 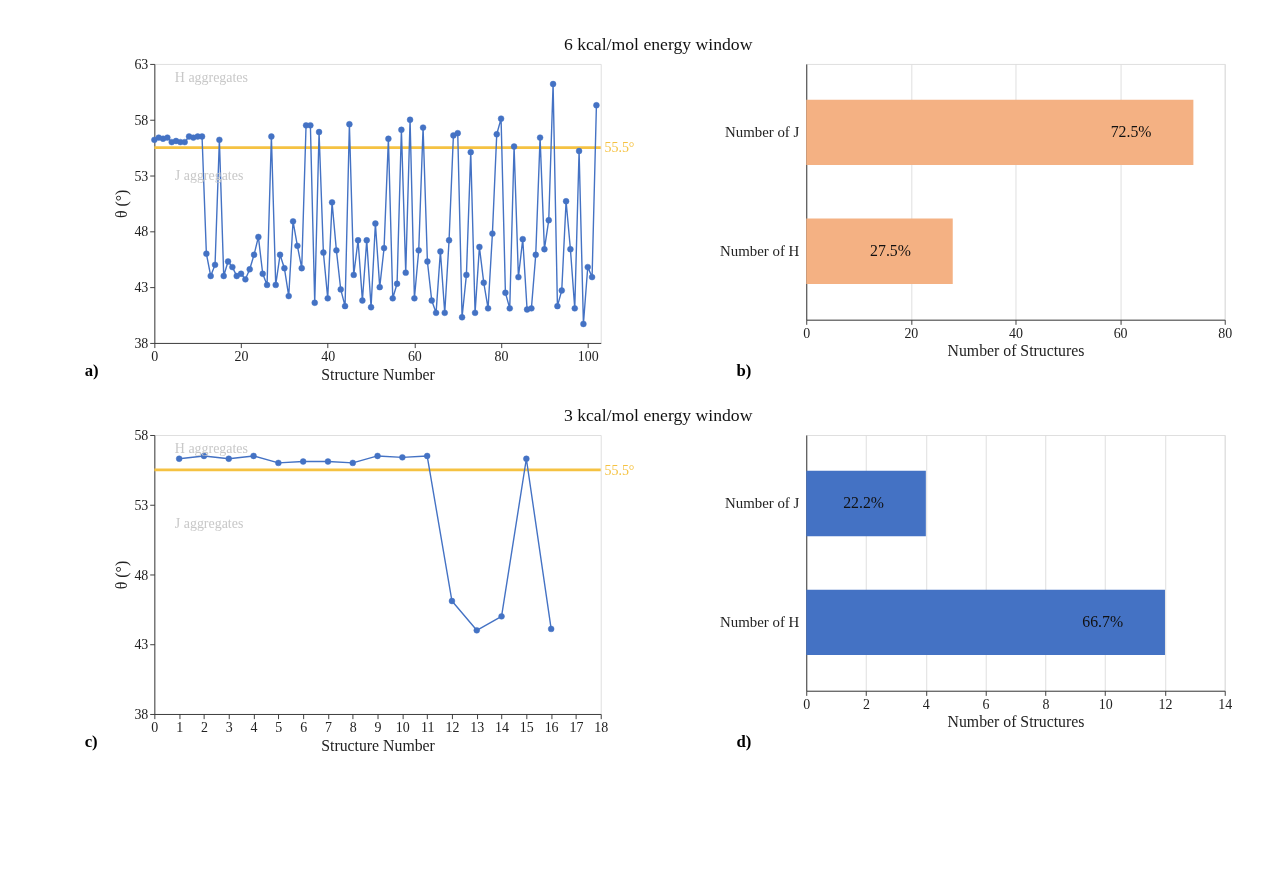 What do you see at coordinates (229, 728) in the screenshot?
I see `x-tick-label: 3` at bounding box center [229, 728].